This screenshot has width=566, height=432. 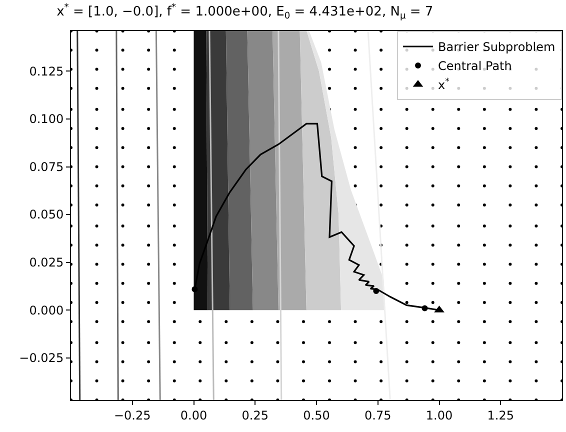 I want to click on x-tick-label: 1.00, so click(x=439, y=415).